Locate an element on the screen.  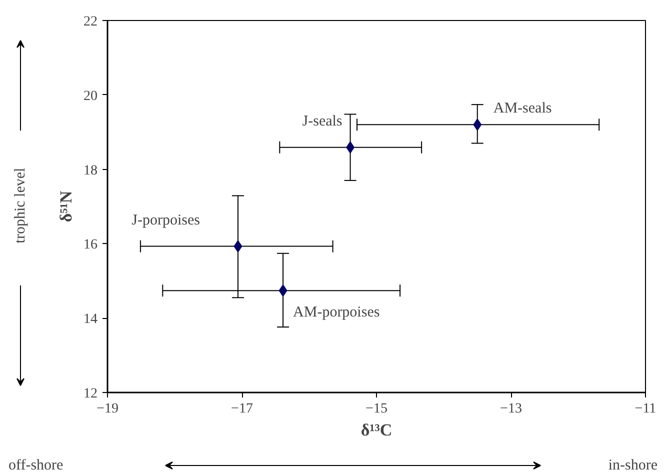
text: off-shore is located at coordinates (36, 466).